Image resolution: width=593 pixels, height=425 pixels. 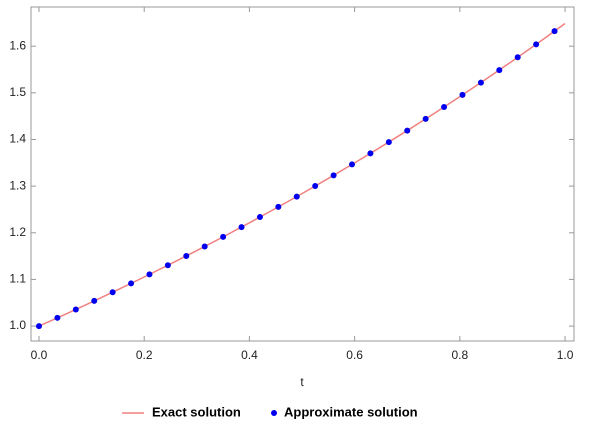 What do you see at coordinates (17, 185) in the screenshot?
I see `y-tick-label: 1.3` at bounding box center [17, 185].